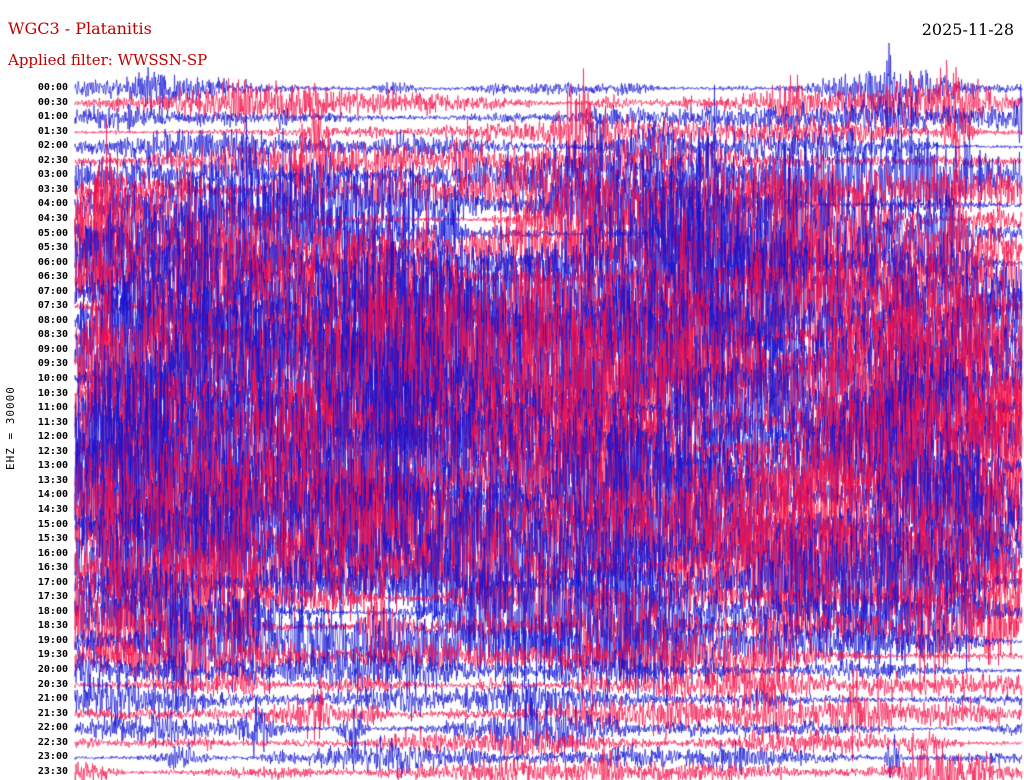 The image size is (1024, 780). Describe the element at coordinates (52, 699) in the screenshot. I see `time-label: 21:00` at that location.